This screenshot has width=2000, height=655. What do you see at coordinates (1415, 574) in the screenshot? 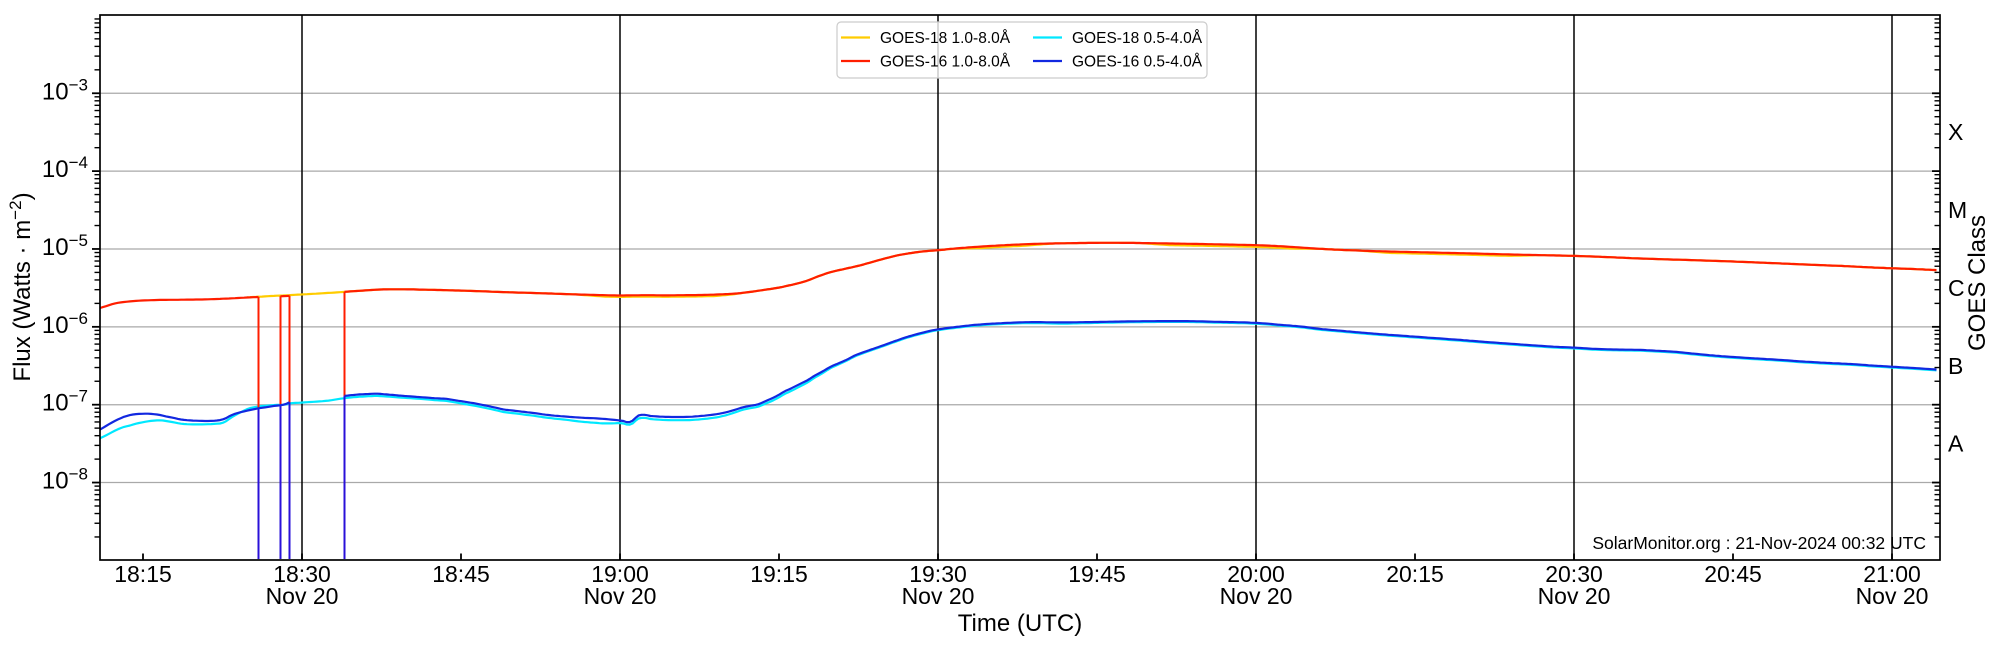
I see `svg-text: 20:15` at bounding box center [1415, 574].